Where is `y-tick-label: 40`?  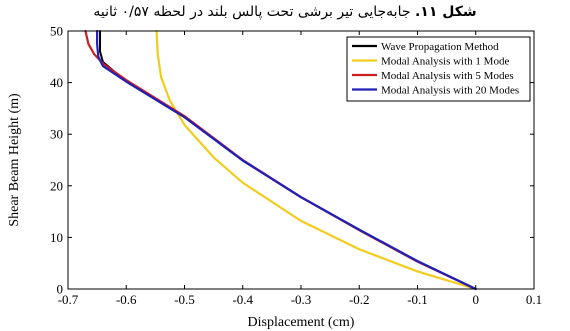 y-tick-label: 40 is located at coordinates (56, 82).